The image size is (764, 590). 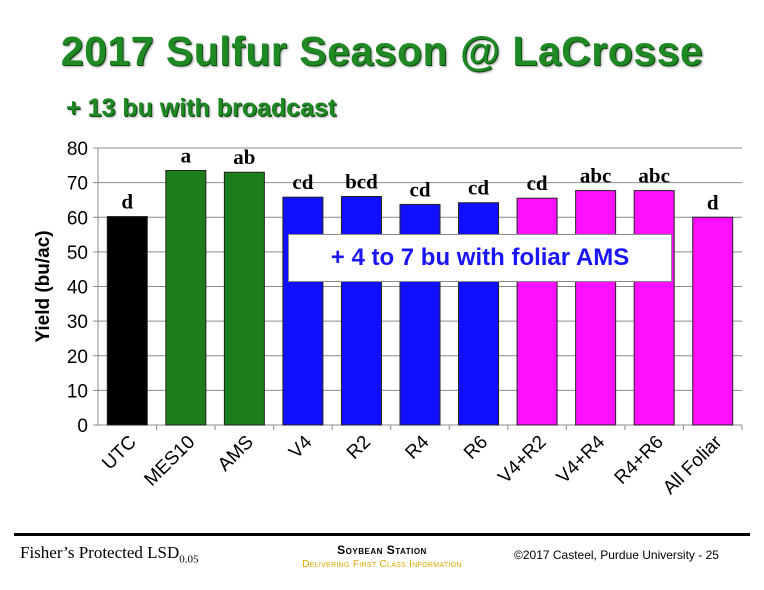 What do you see at coordinates (201, 108) in the screenshot?
I see `broadcast-annotation: + 13 bu with broadcast` at bounding box center [201, 108].